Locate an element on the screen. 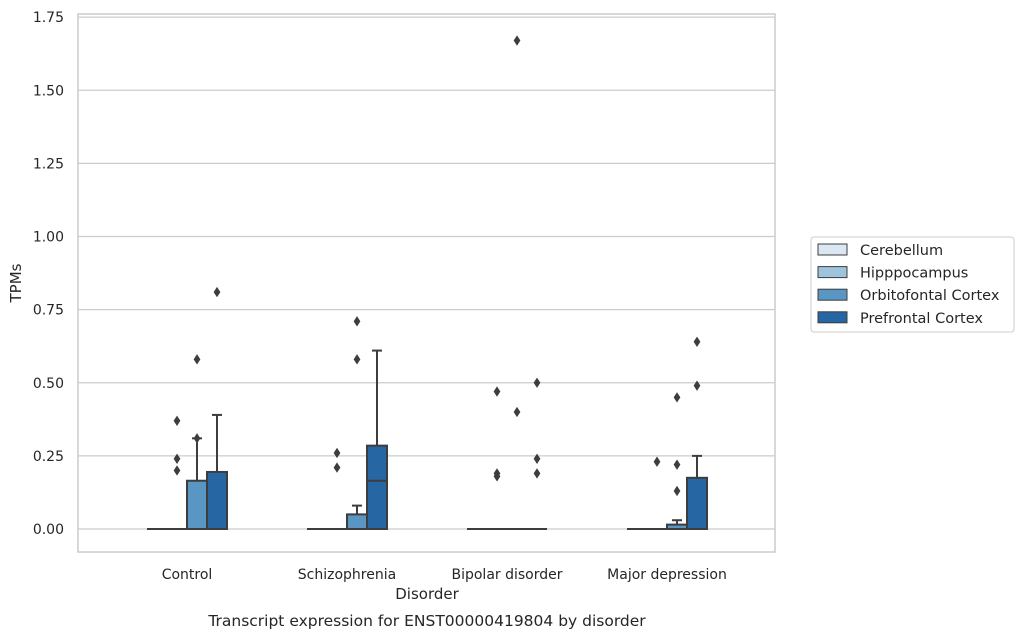 The image size is (1023, 639). y-tick-label: 1.75 is located at coordinates (48, 18).